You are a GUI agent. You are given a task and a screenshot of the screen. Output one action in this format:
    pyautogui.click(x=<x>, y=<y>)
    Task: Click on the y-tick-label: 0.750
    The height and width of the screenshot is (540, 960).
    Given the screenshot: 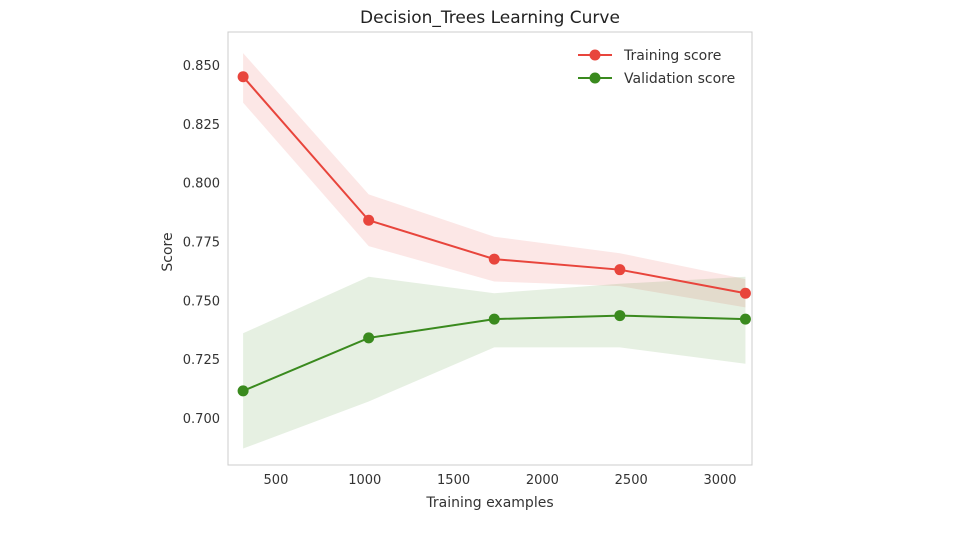 What is the action you would take?
    pyautogui.click(x=201, y=301)
    